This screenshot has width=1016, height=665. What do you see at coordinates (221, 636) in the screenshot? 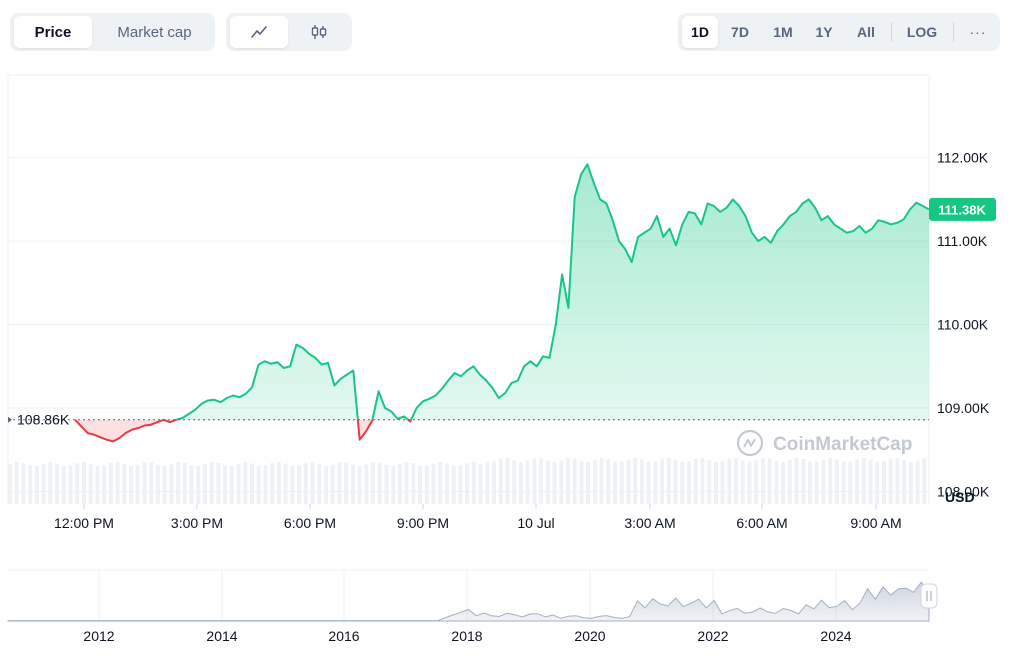
I see `navigator-tick-label: 2014` at bounding box center [221, 636].